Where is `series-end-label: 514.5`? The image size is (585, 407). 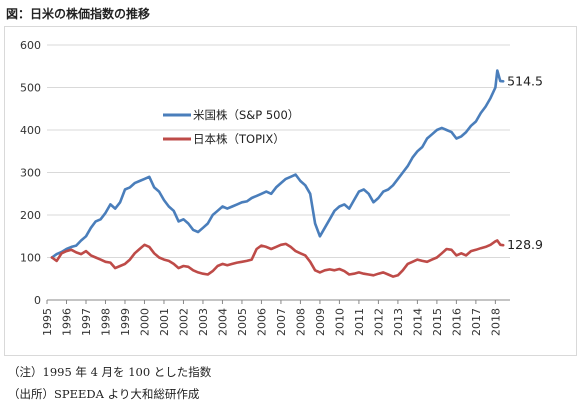
series-end-label: 514.5 is located at coordinates (525, 80).